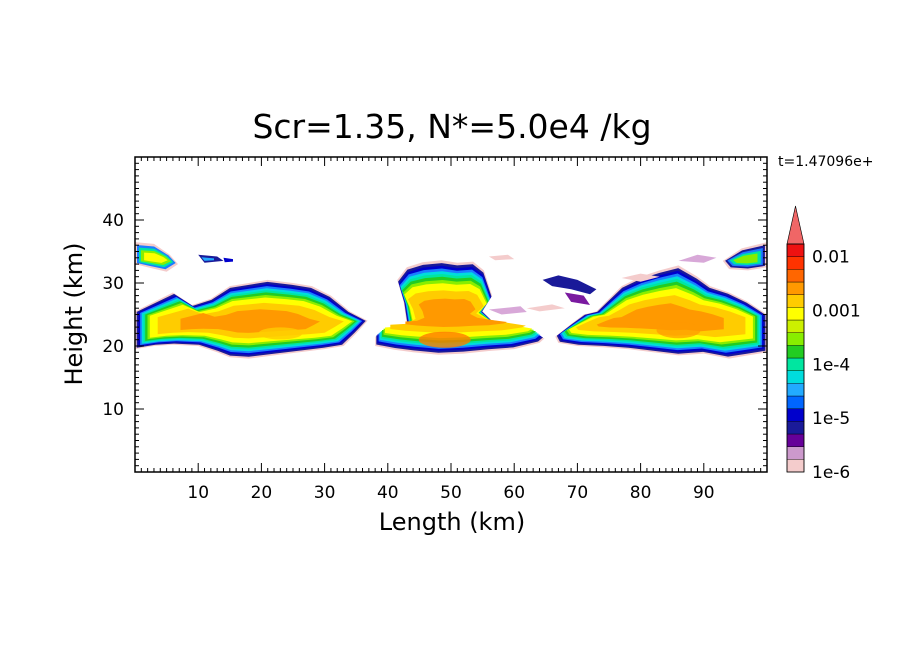 The width and height of the screenshot is (904, 654). What do you see at coordinates (569, 285) in the screenshot?
I see `wisp-mid-right` at bounding box center [569, 285].